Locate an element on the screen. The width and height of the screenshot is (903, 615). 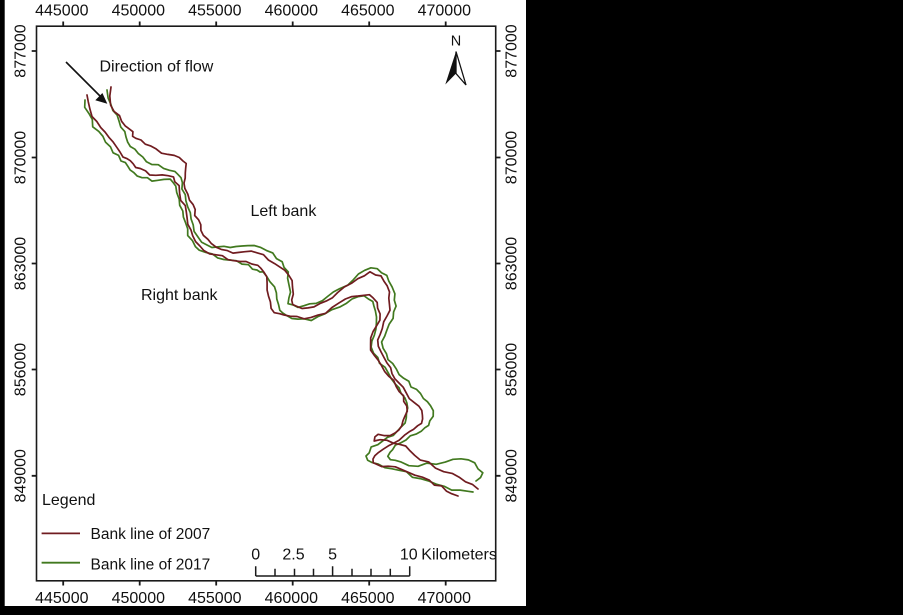
svg-text: Kilometers is located at coordinates (459, 555).